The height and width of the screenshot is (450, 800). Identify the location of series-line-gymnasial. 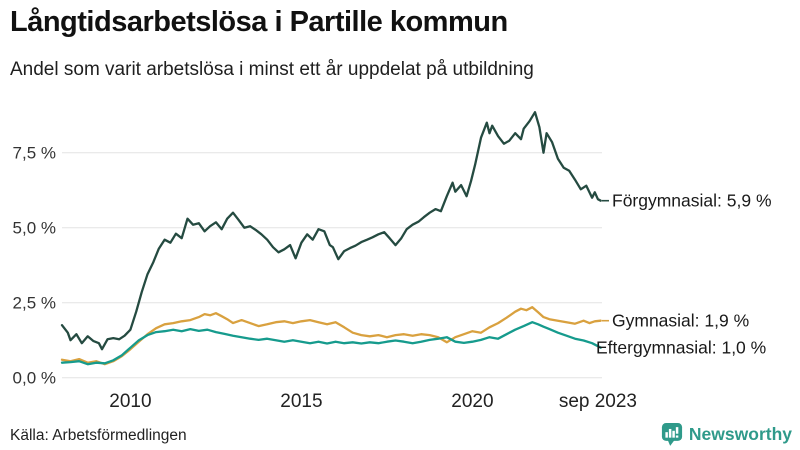
(331, 336).